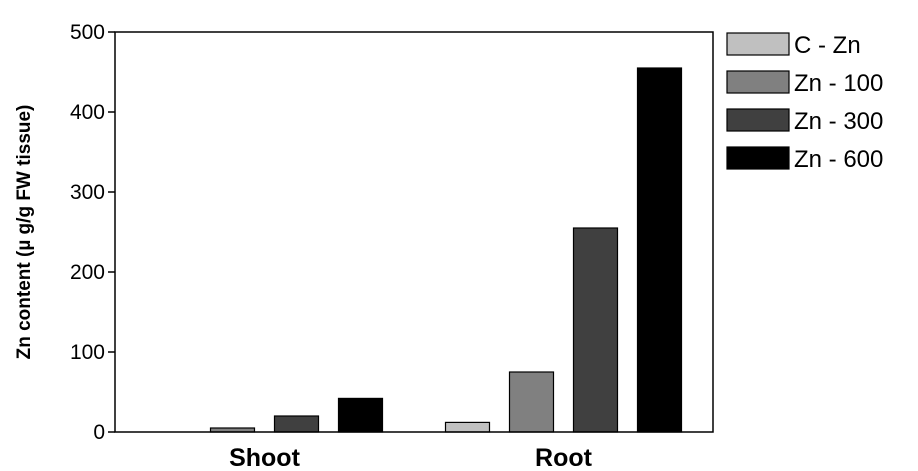 The height and width of the screenshot is (471, 918). What do you see at coordinates (87, 112) in the screenshot?
I see `y-tick-label: 400` at bounding box center [87, 112].